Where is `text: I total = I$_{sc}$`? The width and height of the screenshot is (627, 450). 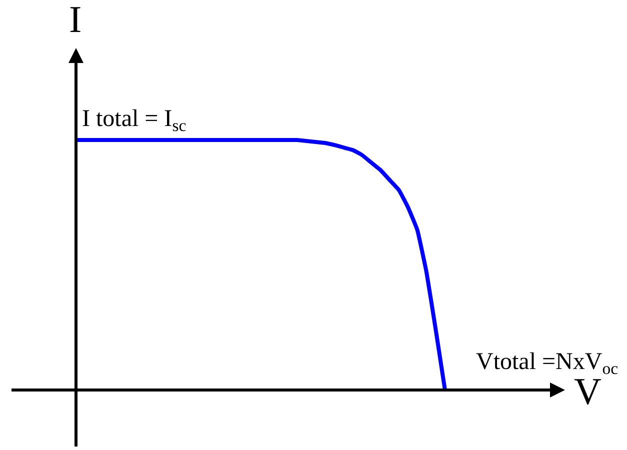
text: I total = I$_{sc}$ is located at coordinates (134, 121).